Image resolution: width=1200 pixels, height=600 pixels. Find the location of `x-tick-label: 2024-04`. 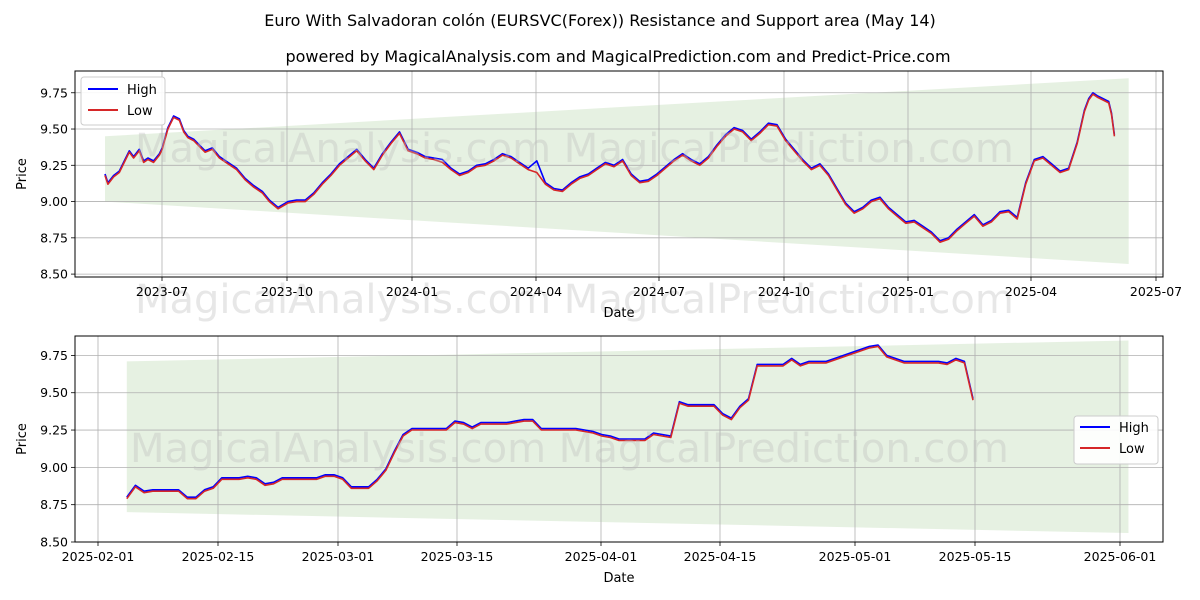

x-tick-label: 2024-04 is located at coordinates (536, 291).